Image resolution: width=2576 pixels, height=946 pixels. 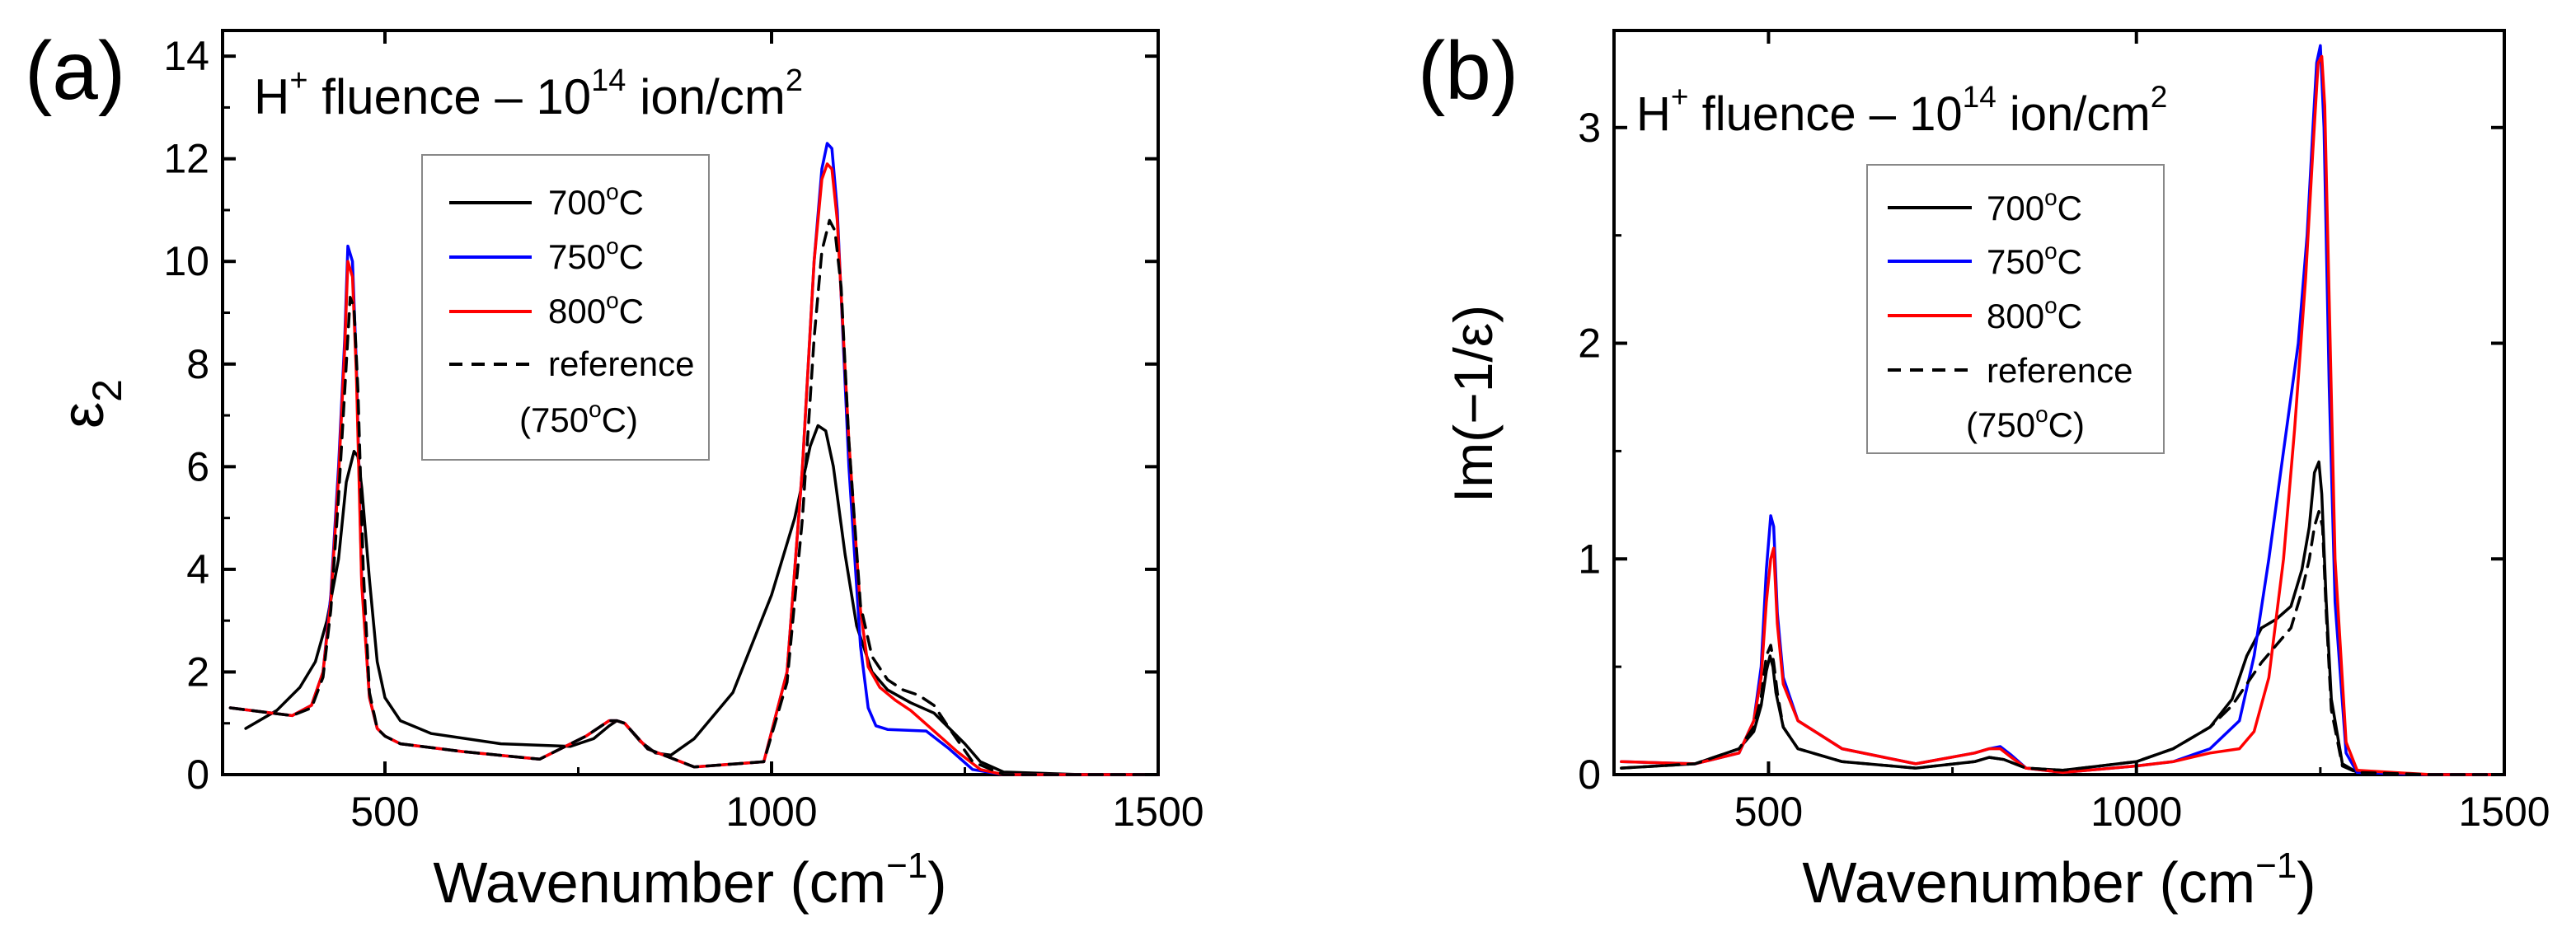 What do you see at coordinates (1158, 812) in the screenshot?
I see `panel-a-xtick-label: 1500` at bounding box center [1158, 812].